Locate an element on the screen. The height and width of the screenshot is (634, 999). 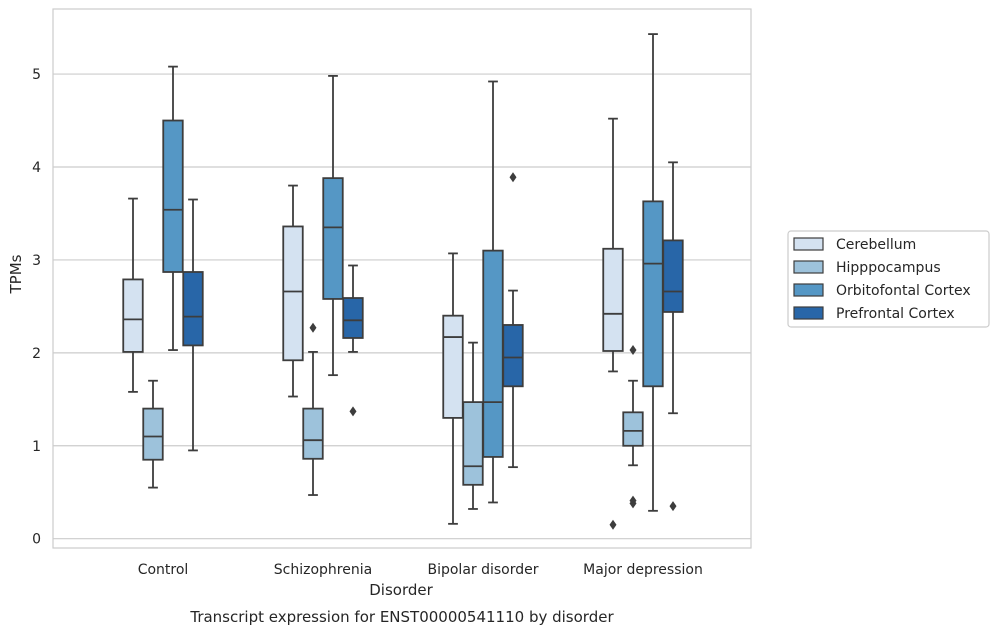
y-tick-label: 1 is located at coordinates (36, 447).